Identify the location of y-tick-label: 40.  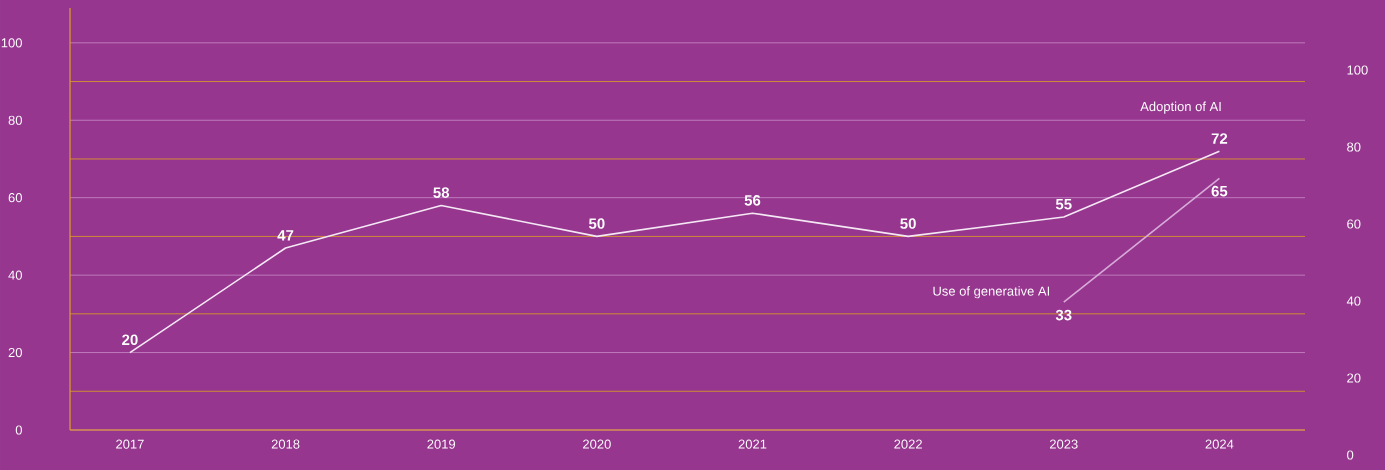
(15, 275).